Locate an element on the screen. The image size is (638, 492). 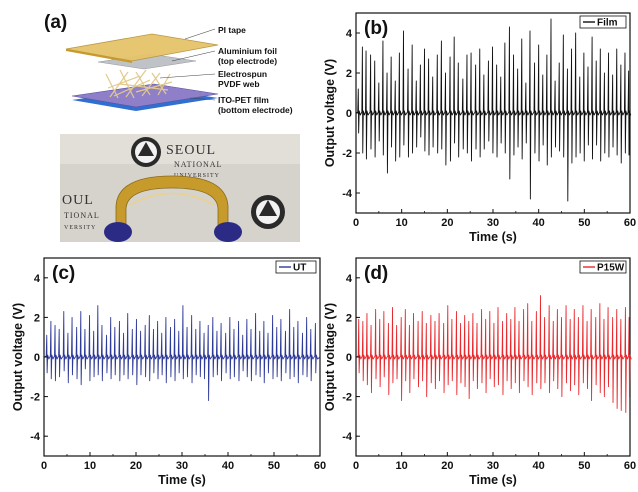
x-axis-title-d: Time (s) is located at coordinates (493, 480).